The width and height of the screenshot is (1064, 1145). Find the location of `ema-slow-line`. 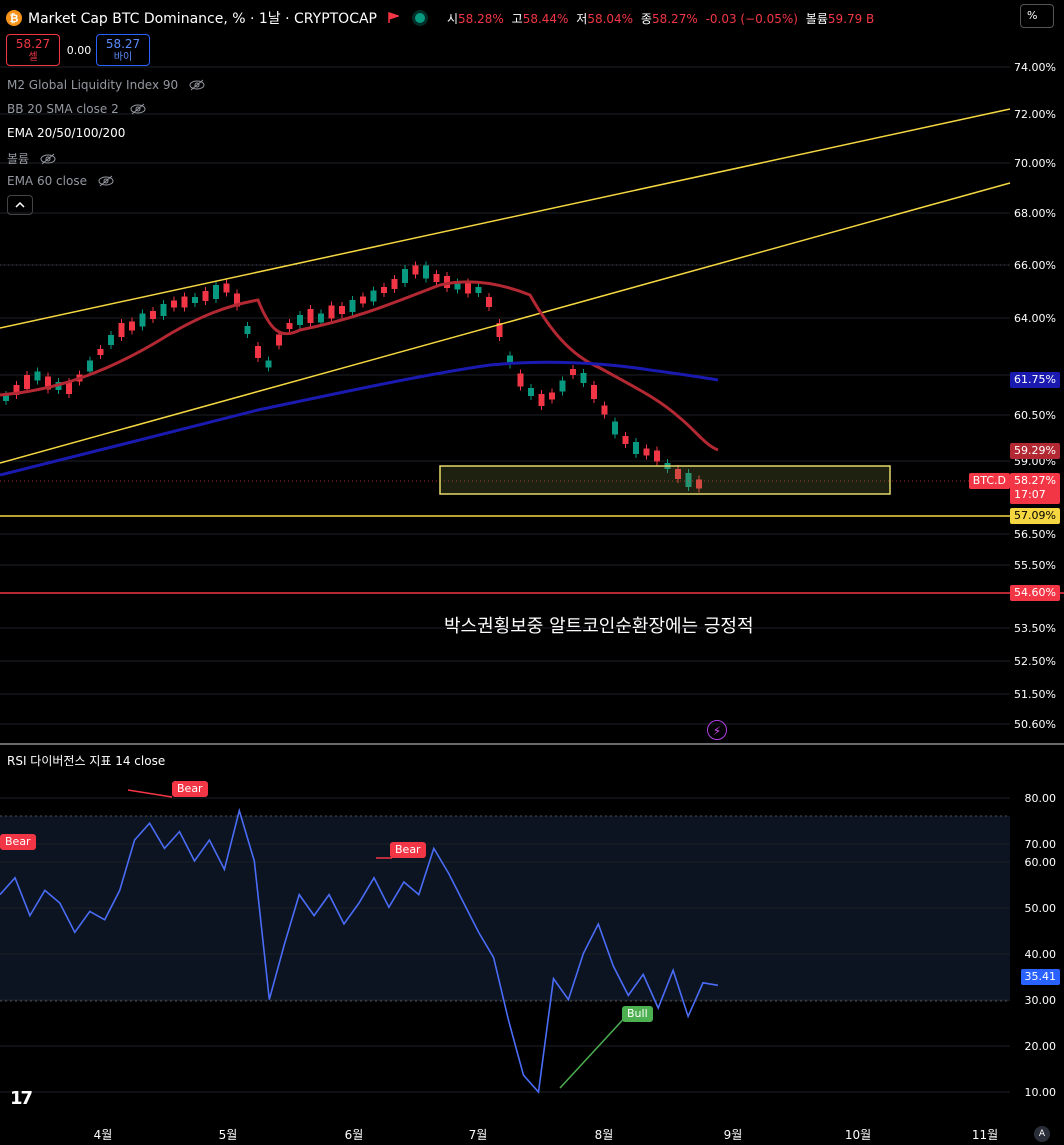

ema-slow-line is located at coordinates (359, 418).